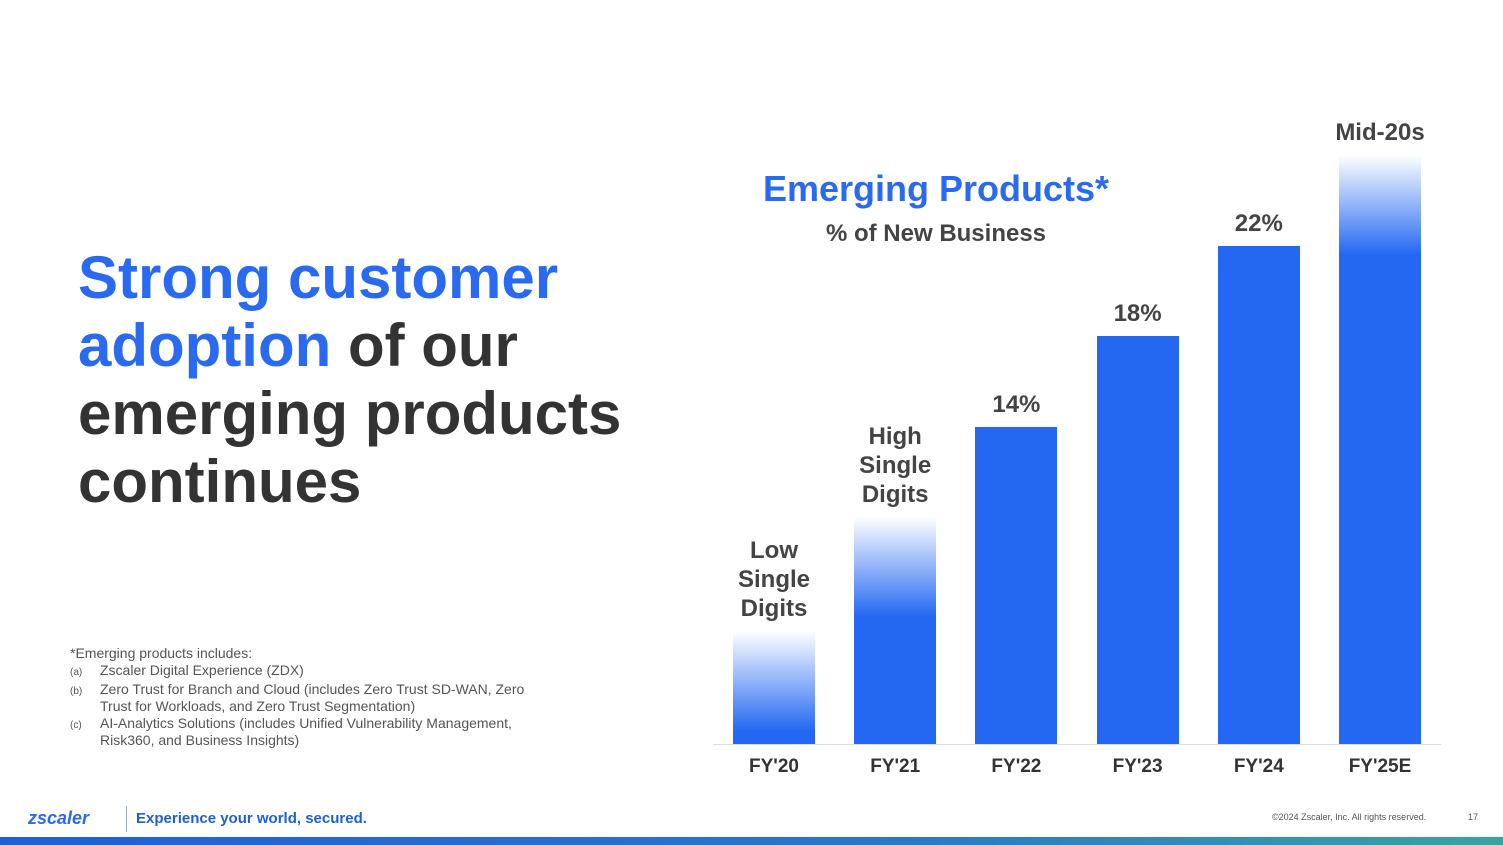  What do you see at coordinates (1258, 766) in the screenshot?
I see `x-tick-label: FY'24` at bounding box center [1258, 766].